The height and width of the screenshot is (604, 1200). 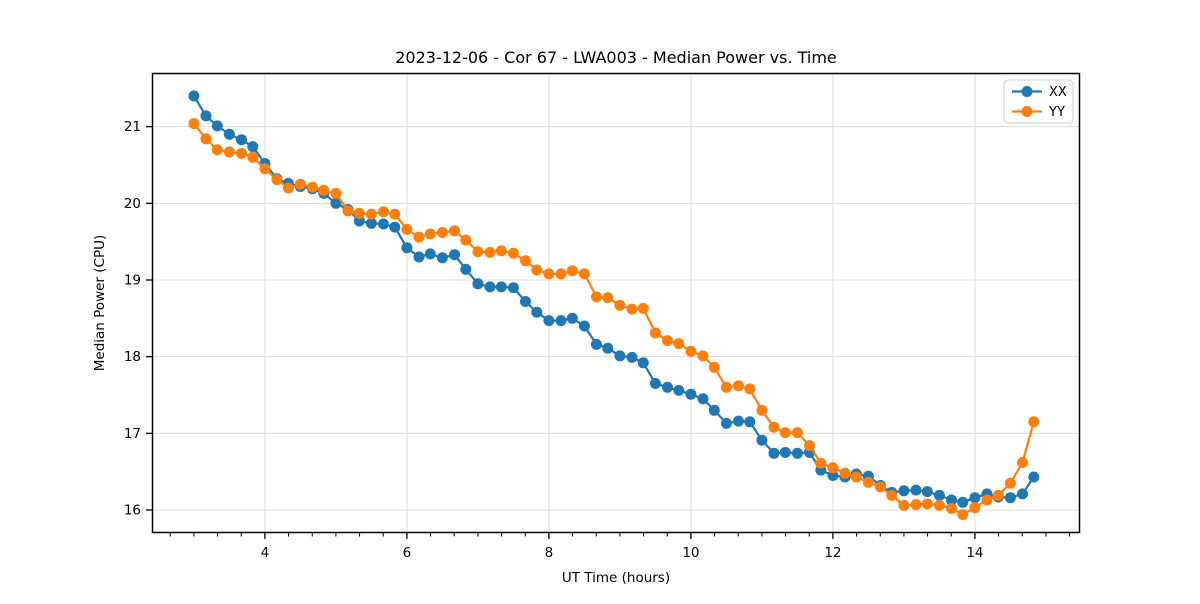 What do you see at coordinates (1038, 101) in the screenshot?
I see `legend: XX YY` at bounding box center [1038, 101].